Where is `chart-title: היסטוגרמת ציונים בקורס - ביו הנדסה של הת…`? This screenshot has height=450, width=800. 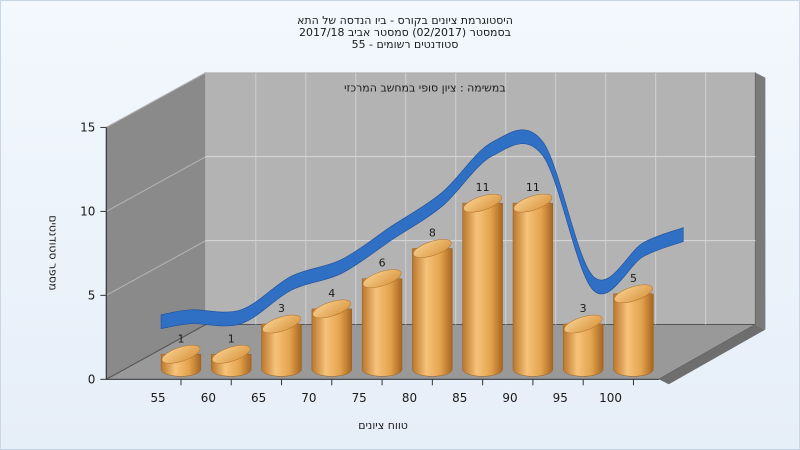 chart-title: היסטוגרמת ציונים בקורס - ביו הנדסה של הת… is located at coordinates (405, 32).